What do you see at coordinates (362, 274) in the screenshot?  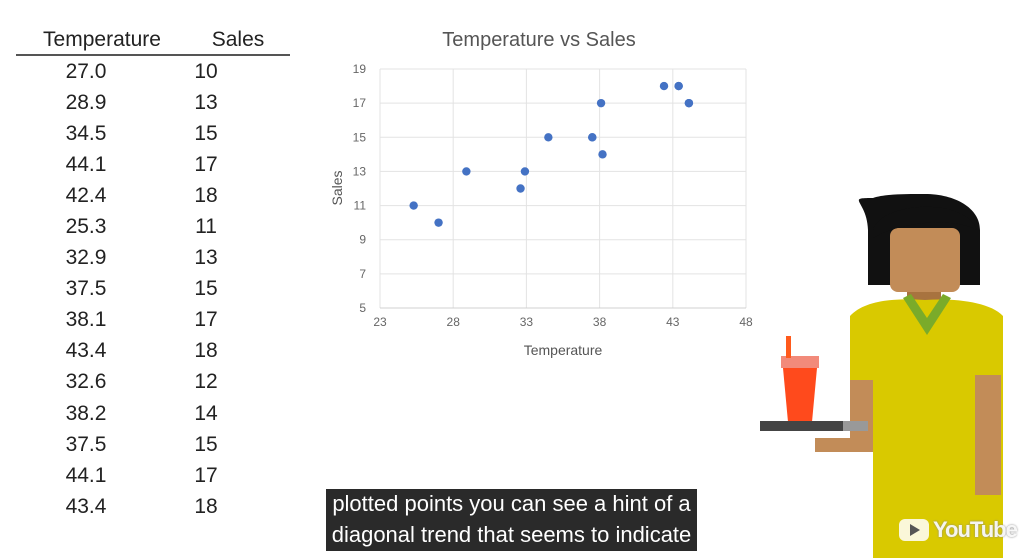 I see `y-tick-label: 7` at bounding box center [362, 274].